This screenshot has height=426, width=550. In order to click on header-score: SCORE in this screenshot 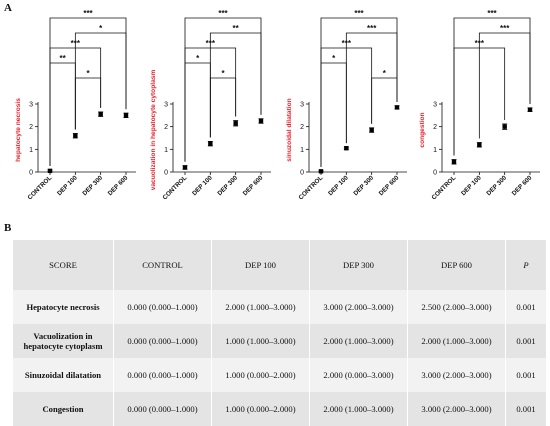, I will do `click(63, 265)`.